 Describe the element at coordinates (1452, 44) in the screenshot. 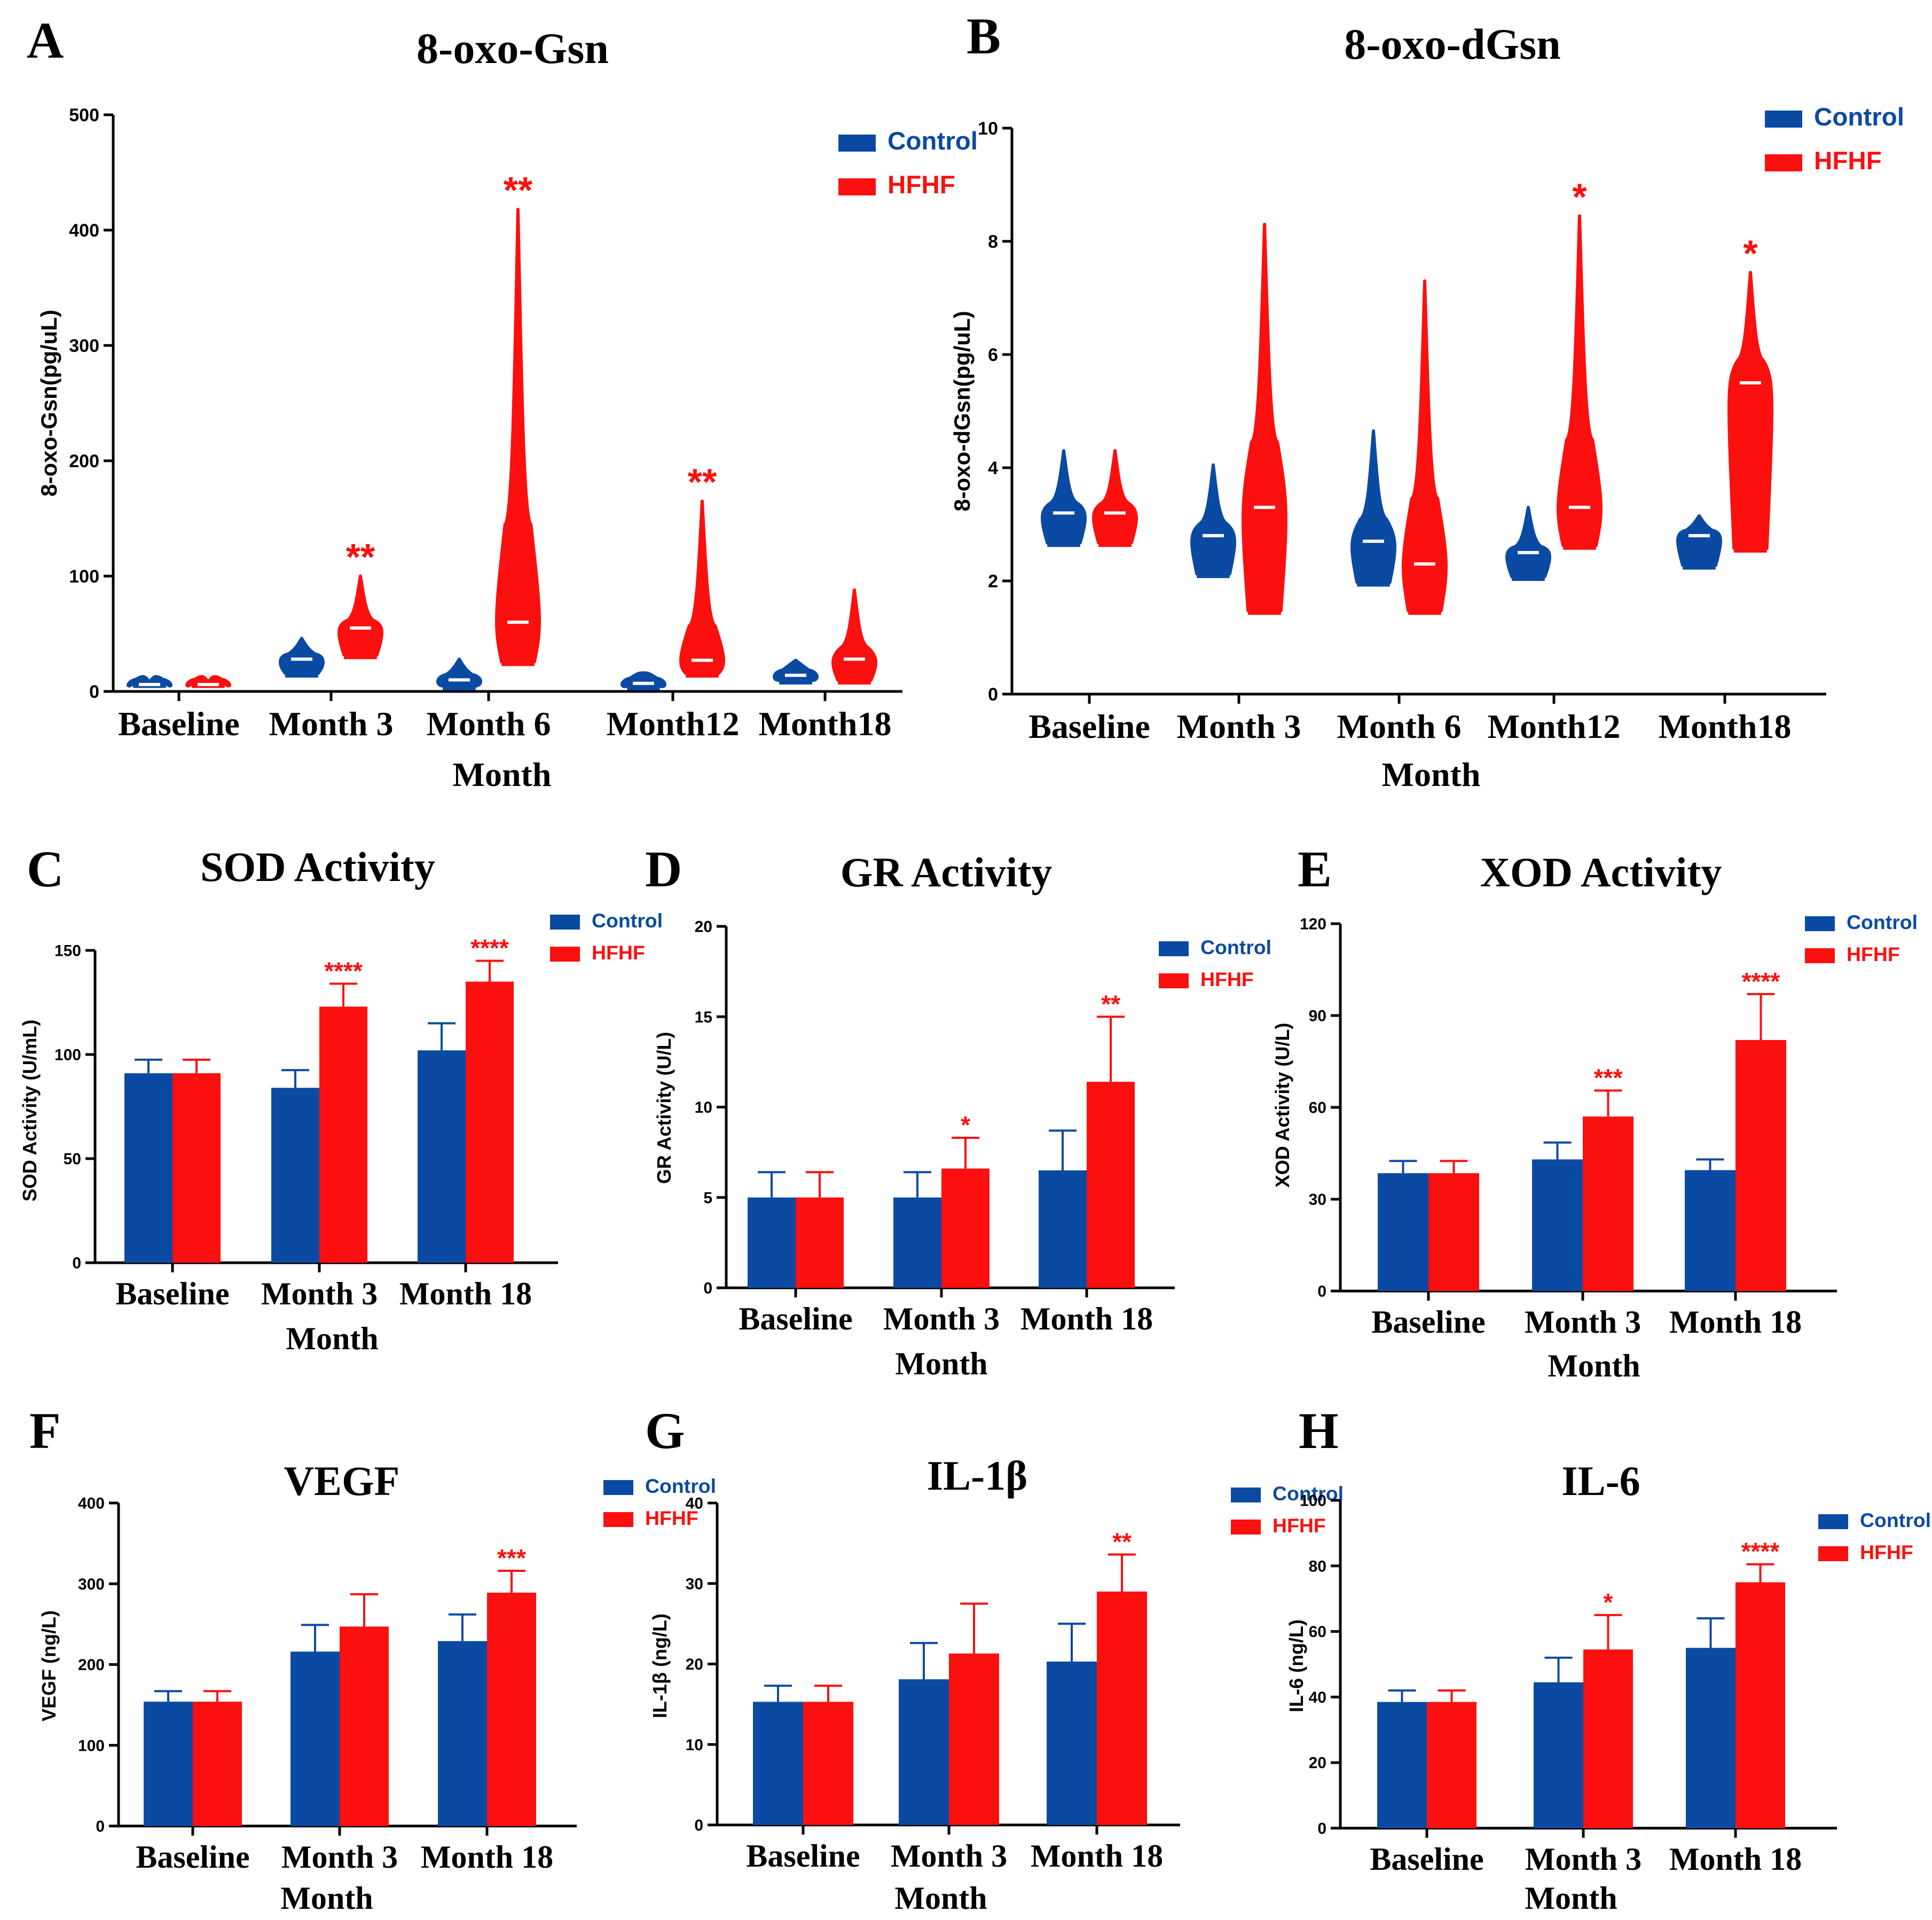

I see `chart-title: 8-oxo-dGsn` at that location.